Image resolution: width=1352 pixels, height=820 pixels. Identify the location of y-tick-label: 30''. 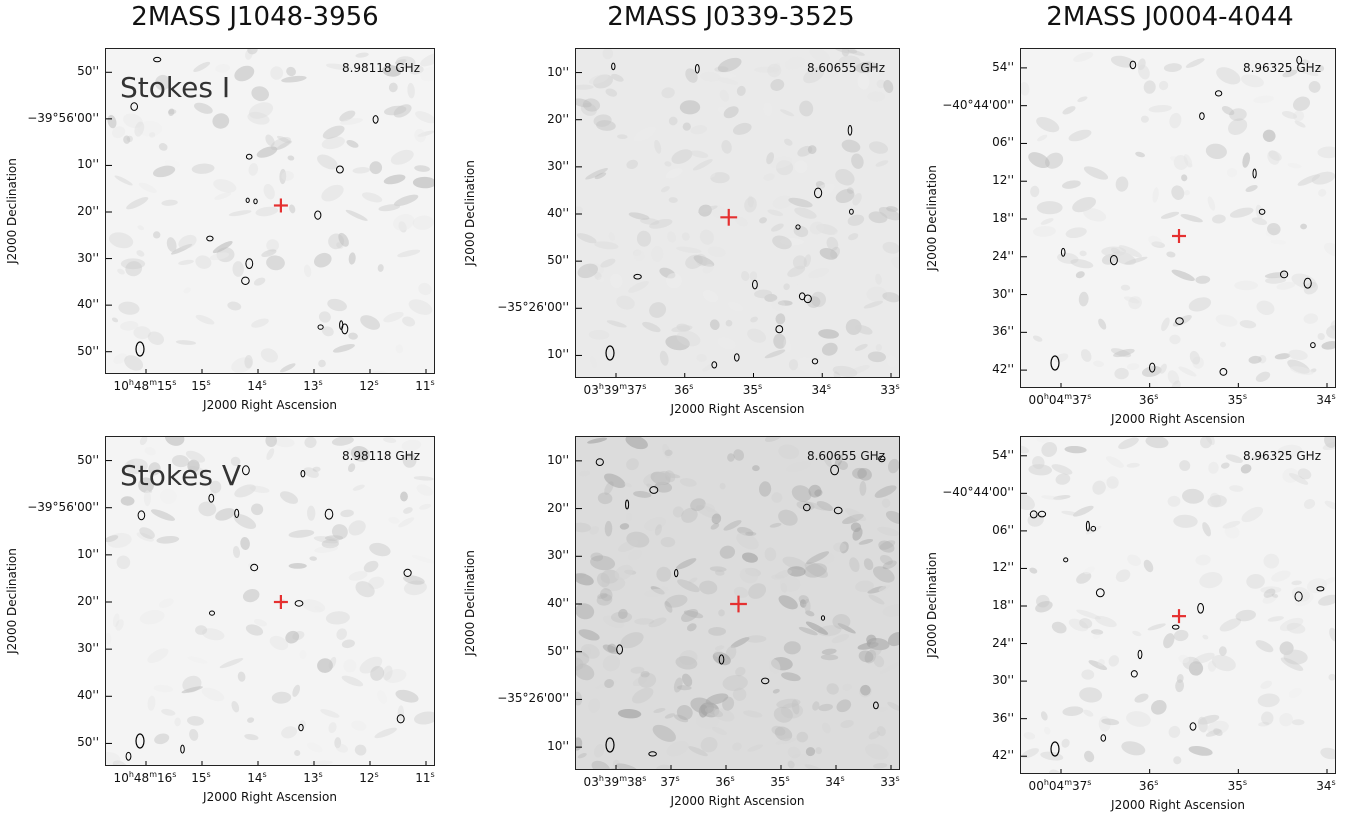
(1003, 680).